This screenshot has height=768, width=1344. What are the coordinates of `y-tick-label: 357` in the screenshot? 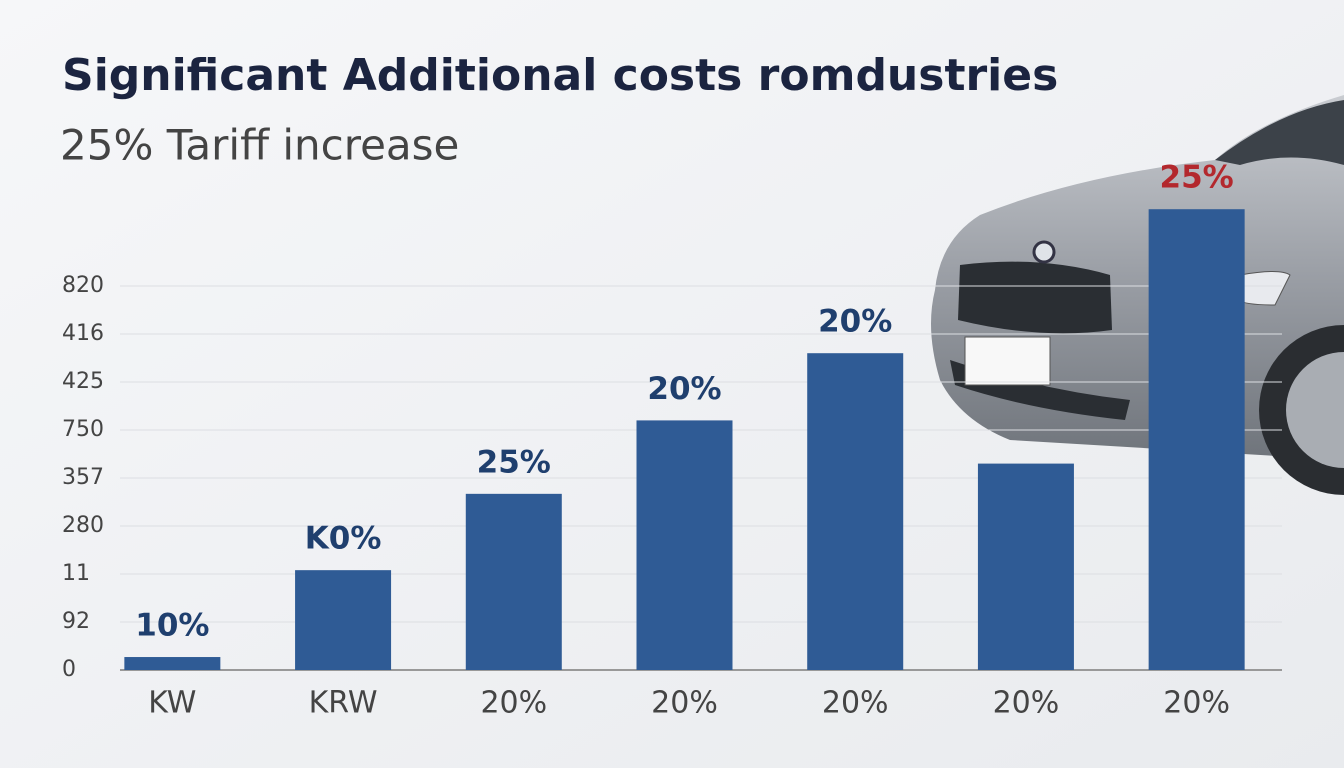 It's located at (83, 477).